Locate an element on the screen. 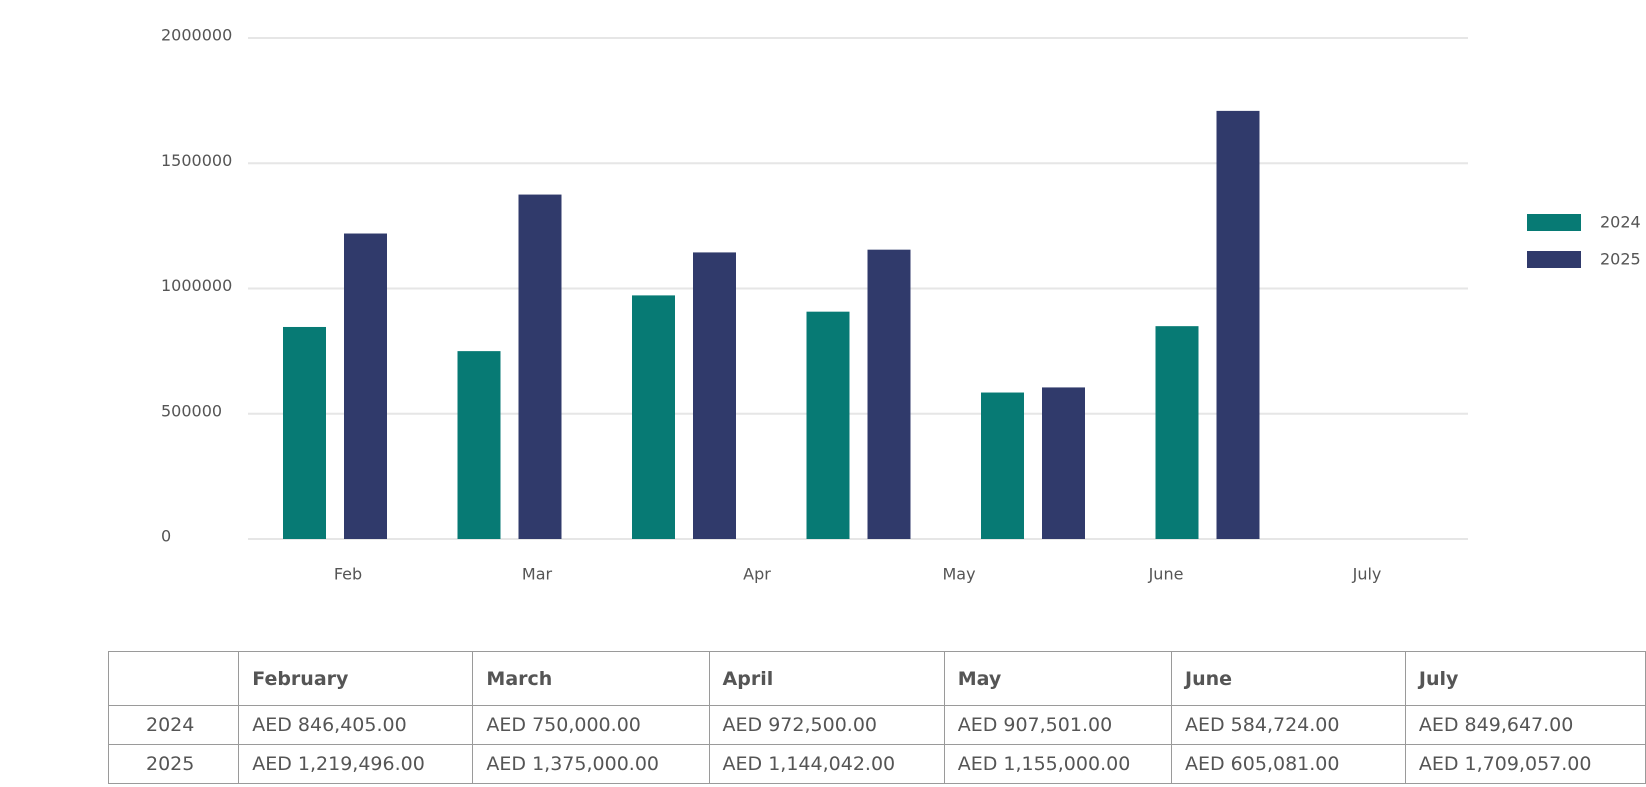 Image resolution: width=1646 pixels, height=787 pixels. bar-2024-Apr is located at coordinates (653, 417).